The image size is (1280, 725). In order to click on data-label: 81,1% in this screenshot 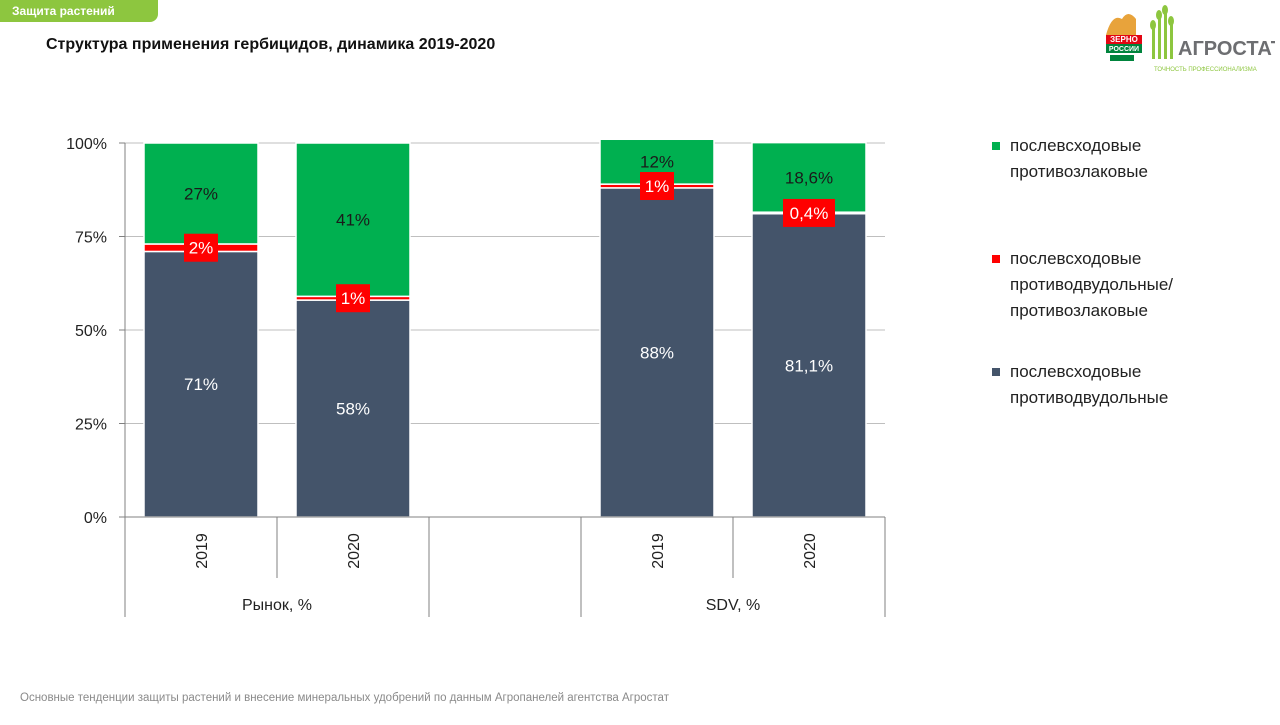, I will do `click(809, 365)`.